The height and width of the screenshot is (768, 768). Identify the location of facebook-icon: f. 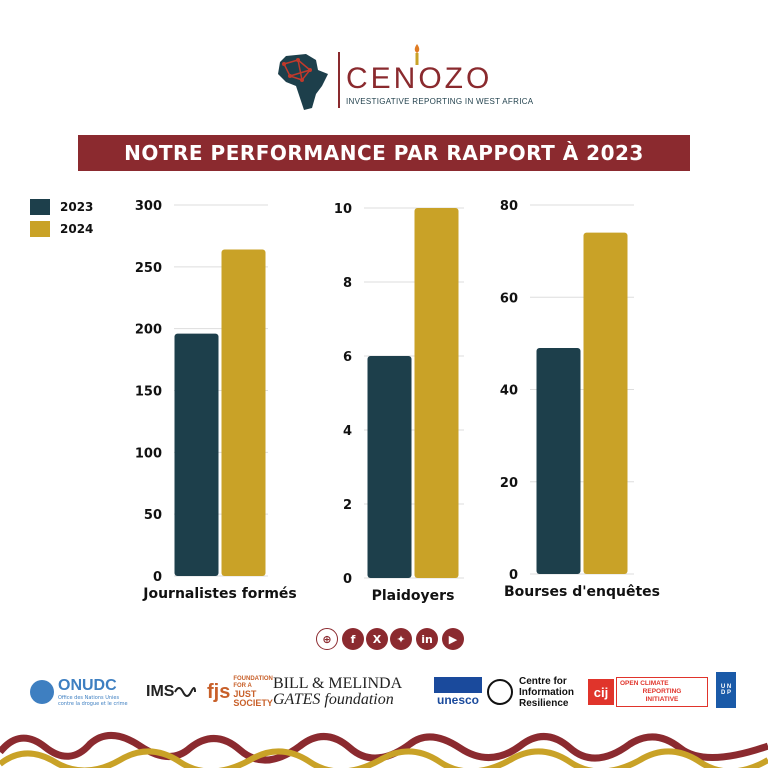
(353, 639).